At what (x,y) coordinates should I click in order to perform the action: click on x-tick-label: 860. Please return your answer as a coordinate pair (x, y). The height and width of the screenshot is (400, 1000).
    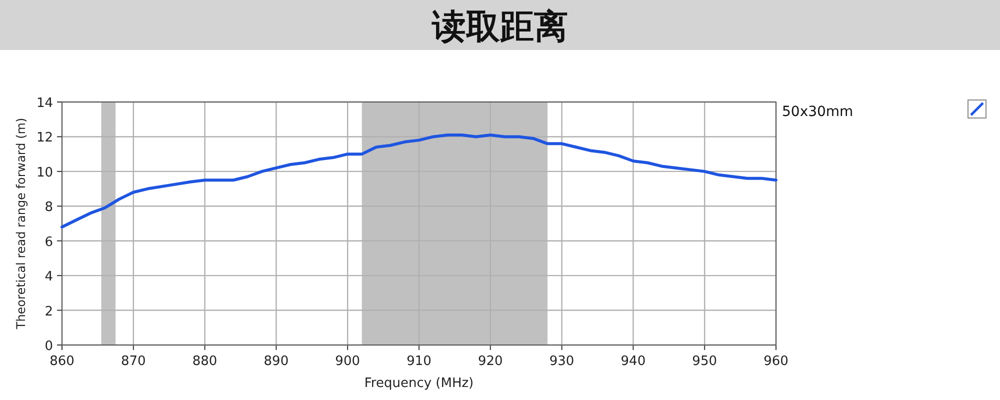
    Looking at the image, I should click on (62, 361).